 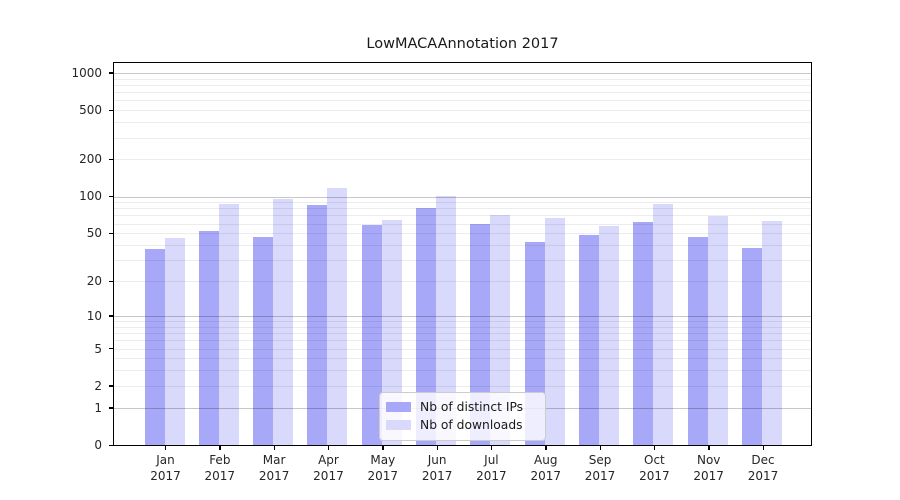 What do you see at coordinates (165, 460) in the screenshot?
I see `x-tick-month: Jan` at bounding box center [165, 460].